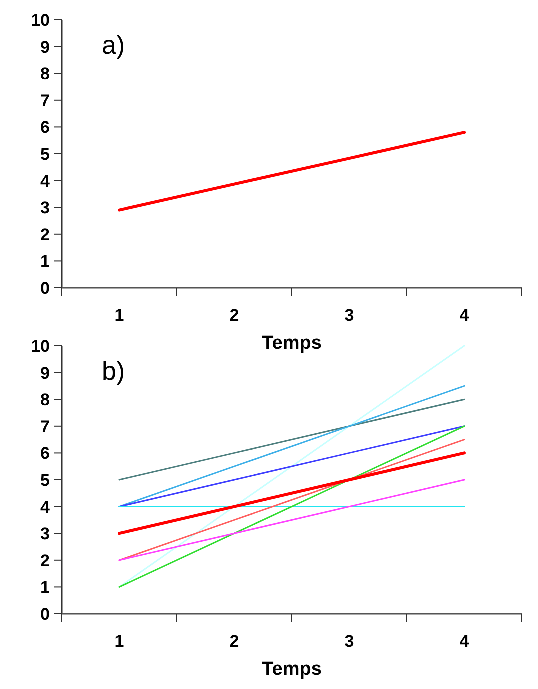 This screenshot has width=538, height=689. Describe the element at coordinates (114, 371) in the screenshot. I see `annotation: b)` at that location.